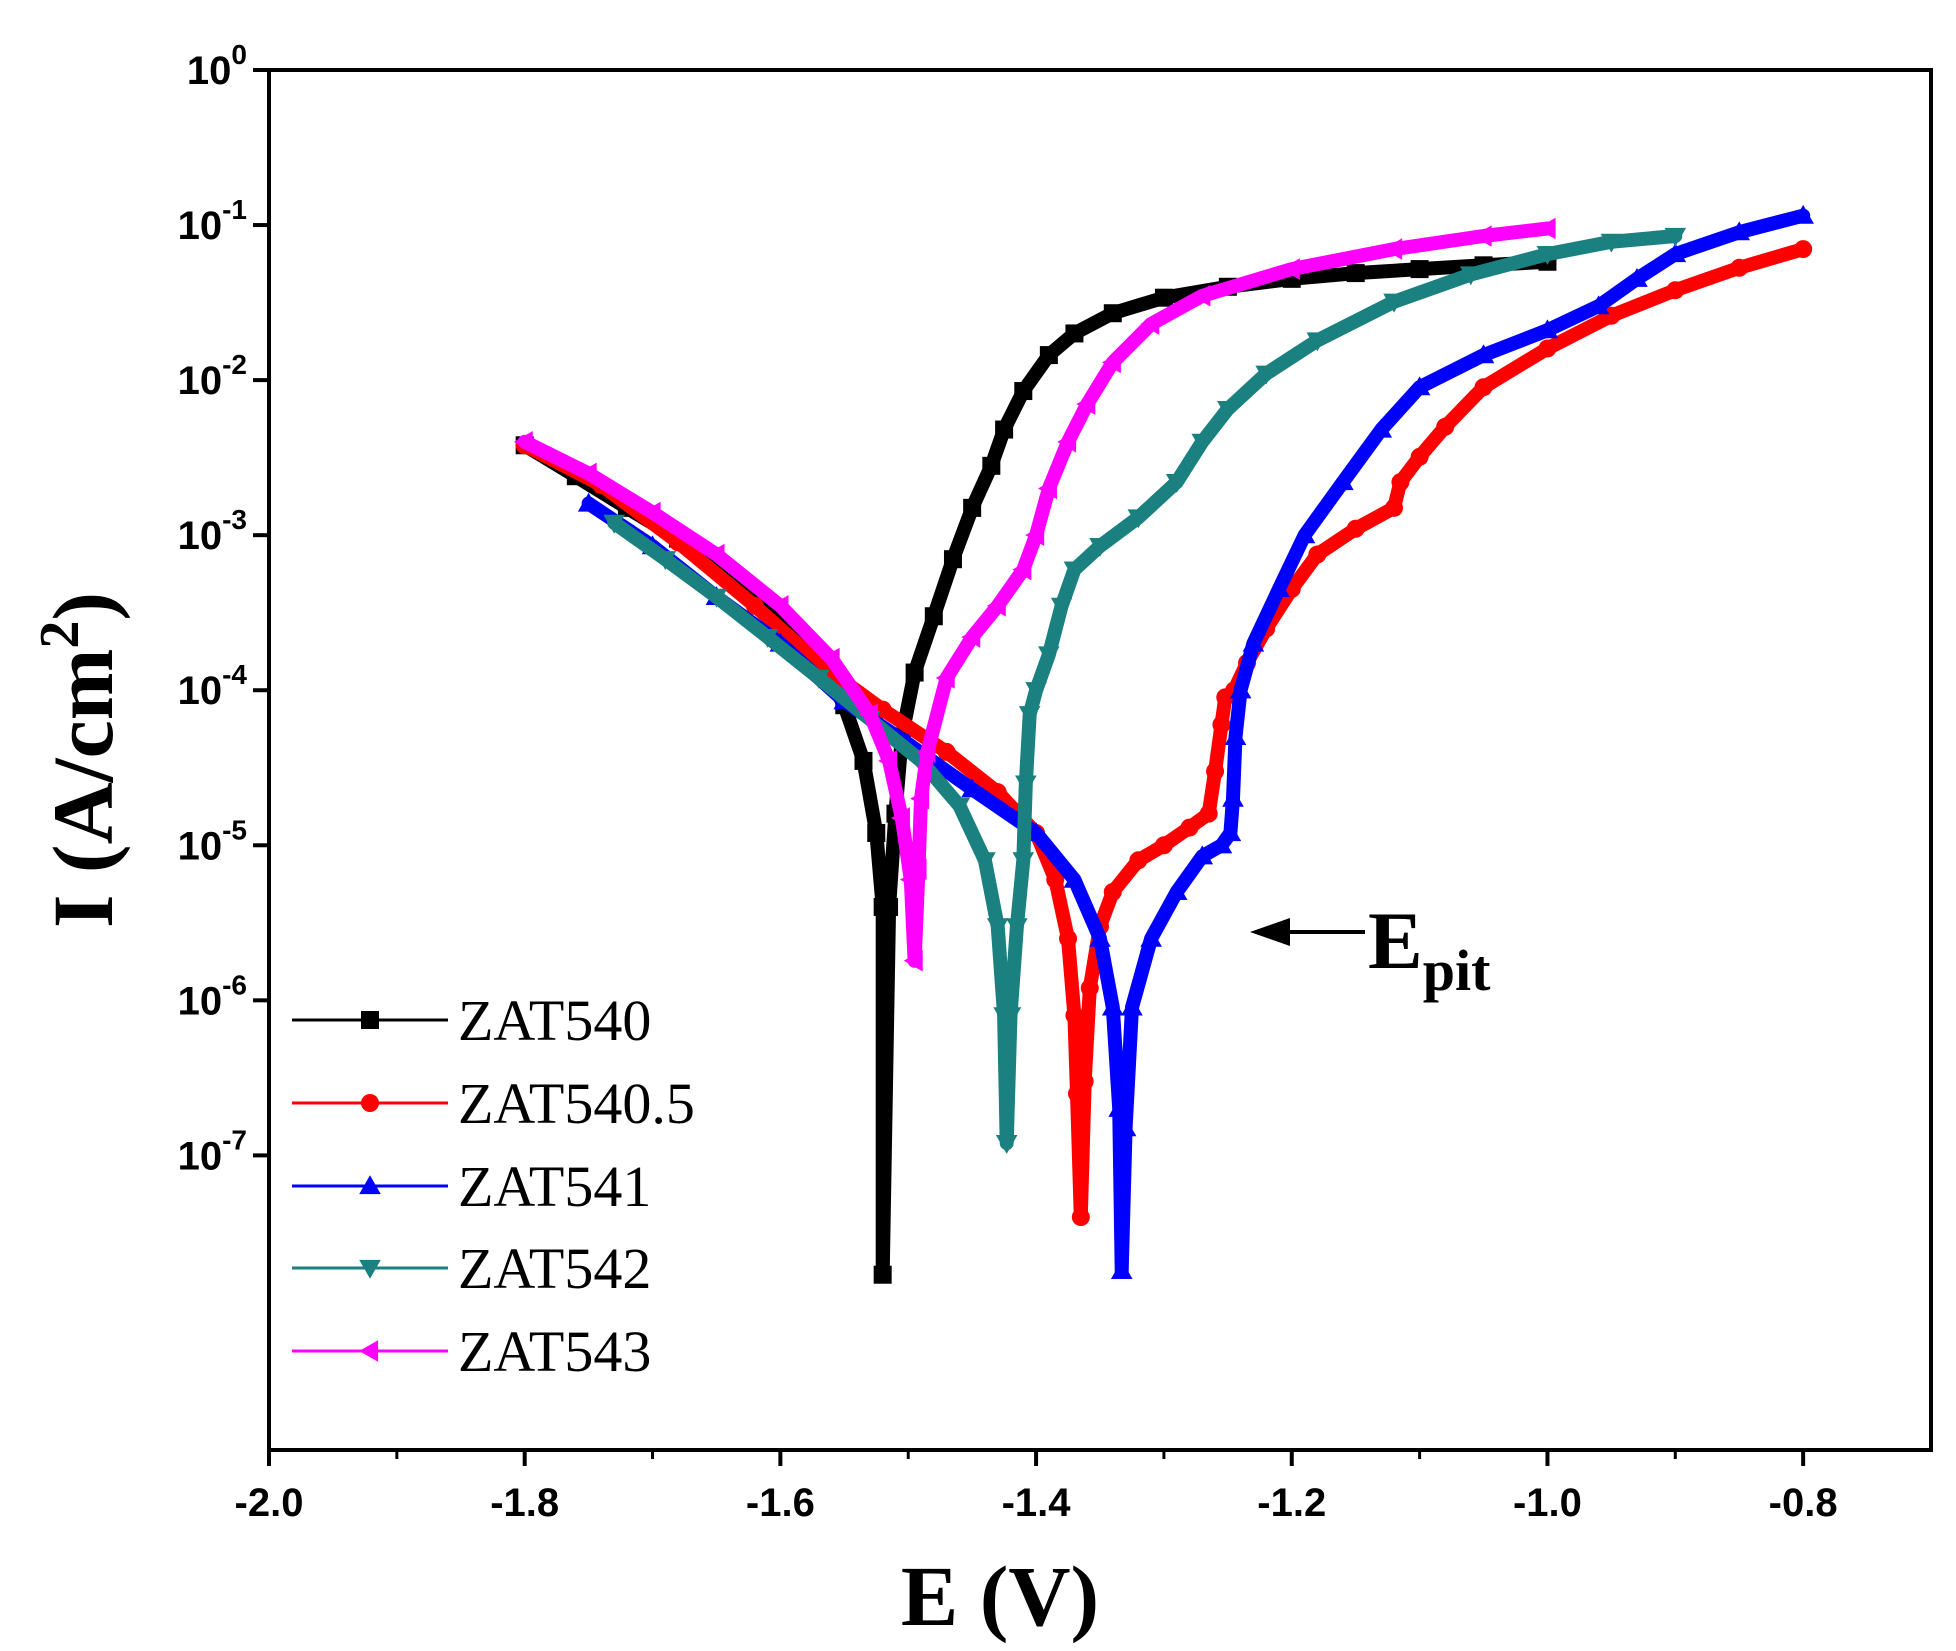  I want to click on y-tick-label: 10⁻⁷, so click(212, 1151).